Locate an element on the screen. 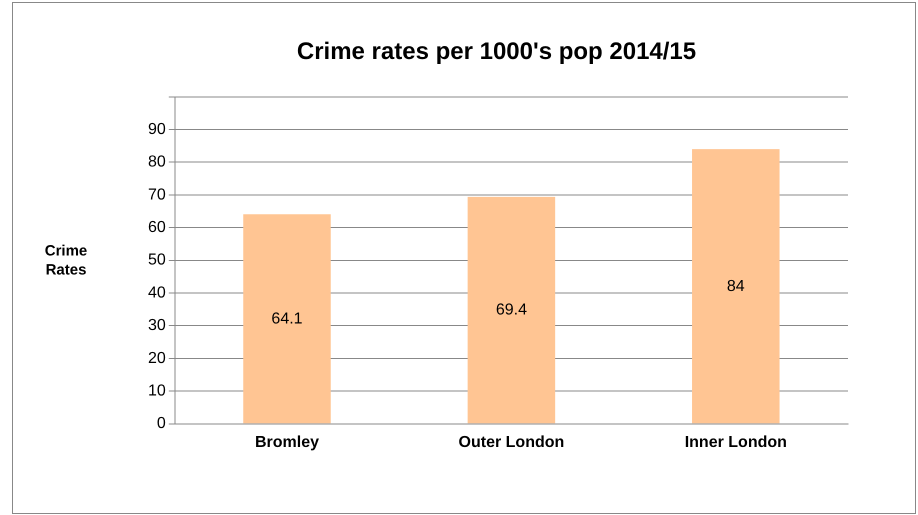 The image size is (918, 515). data-label: 84 is located at coordinates (735, 286).